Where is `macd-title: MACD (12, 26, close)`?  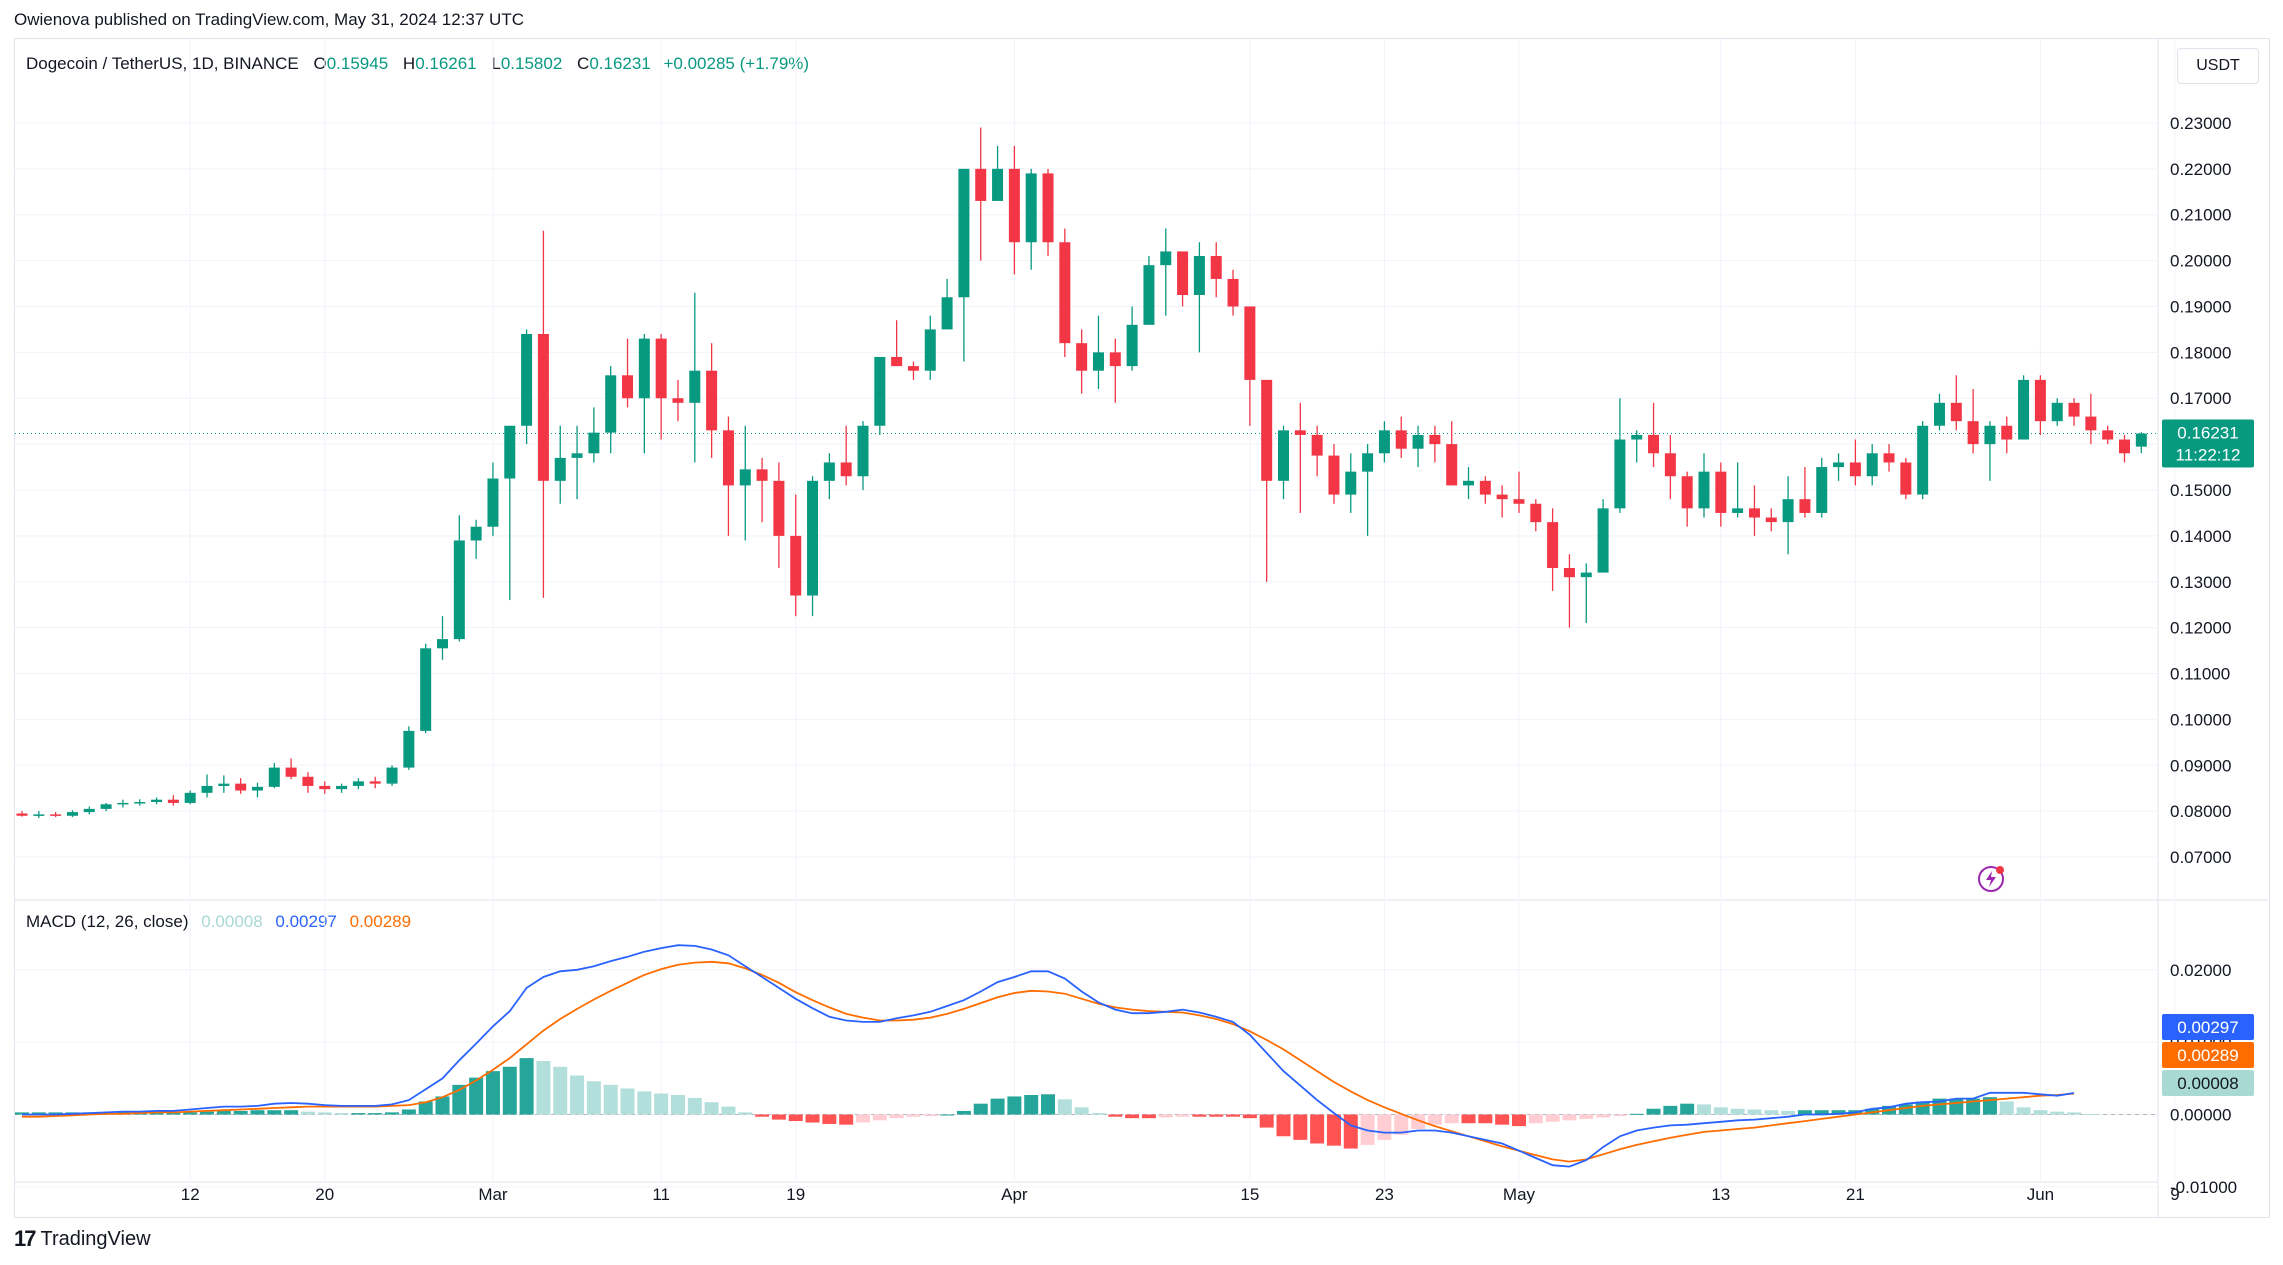
macd-title: MACD (12, 26, close) is located at coordinates (107, 921).